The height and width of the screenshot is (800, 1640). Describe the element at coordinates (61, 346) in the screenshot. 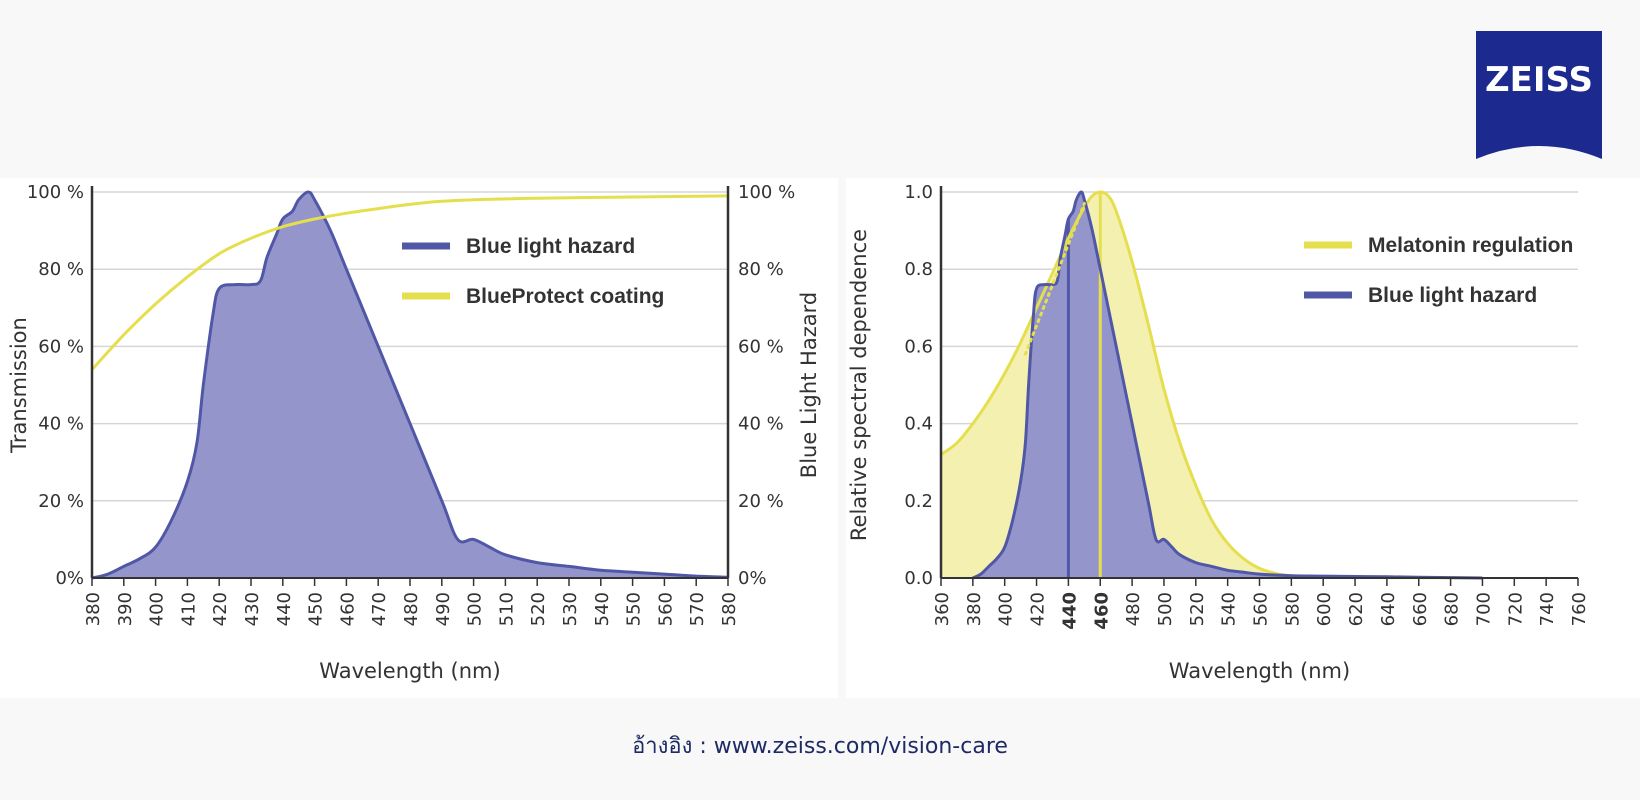

I see `y-tick-label: 60 %` at that location.